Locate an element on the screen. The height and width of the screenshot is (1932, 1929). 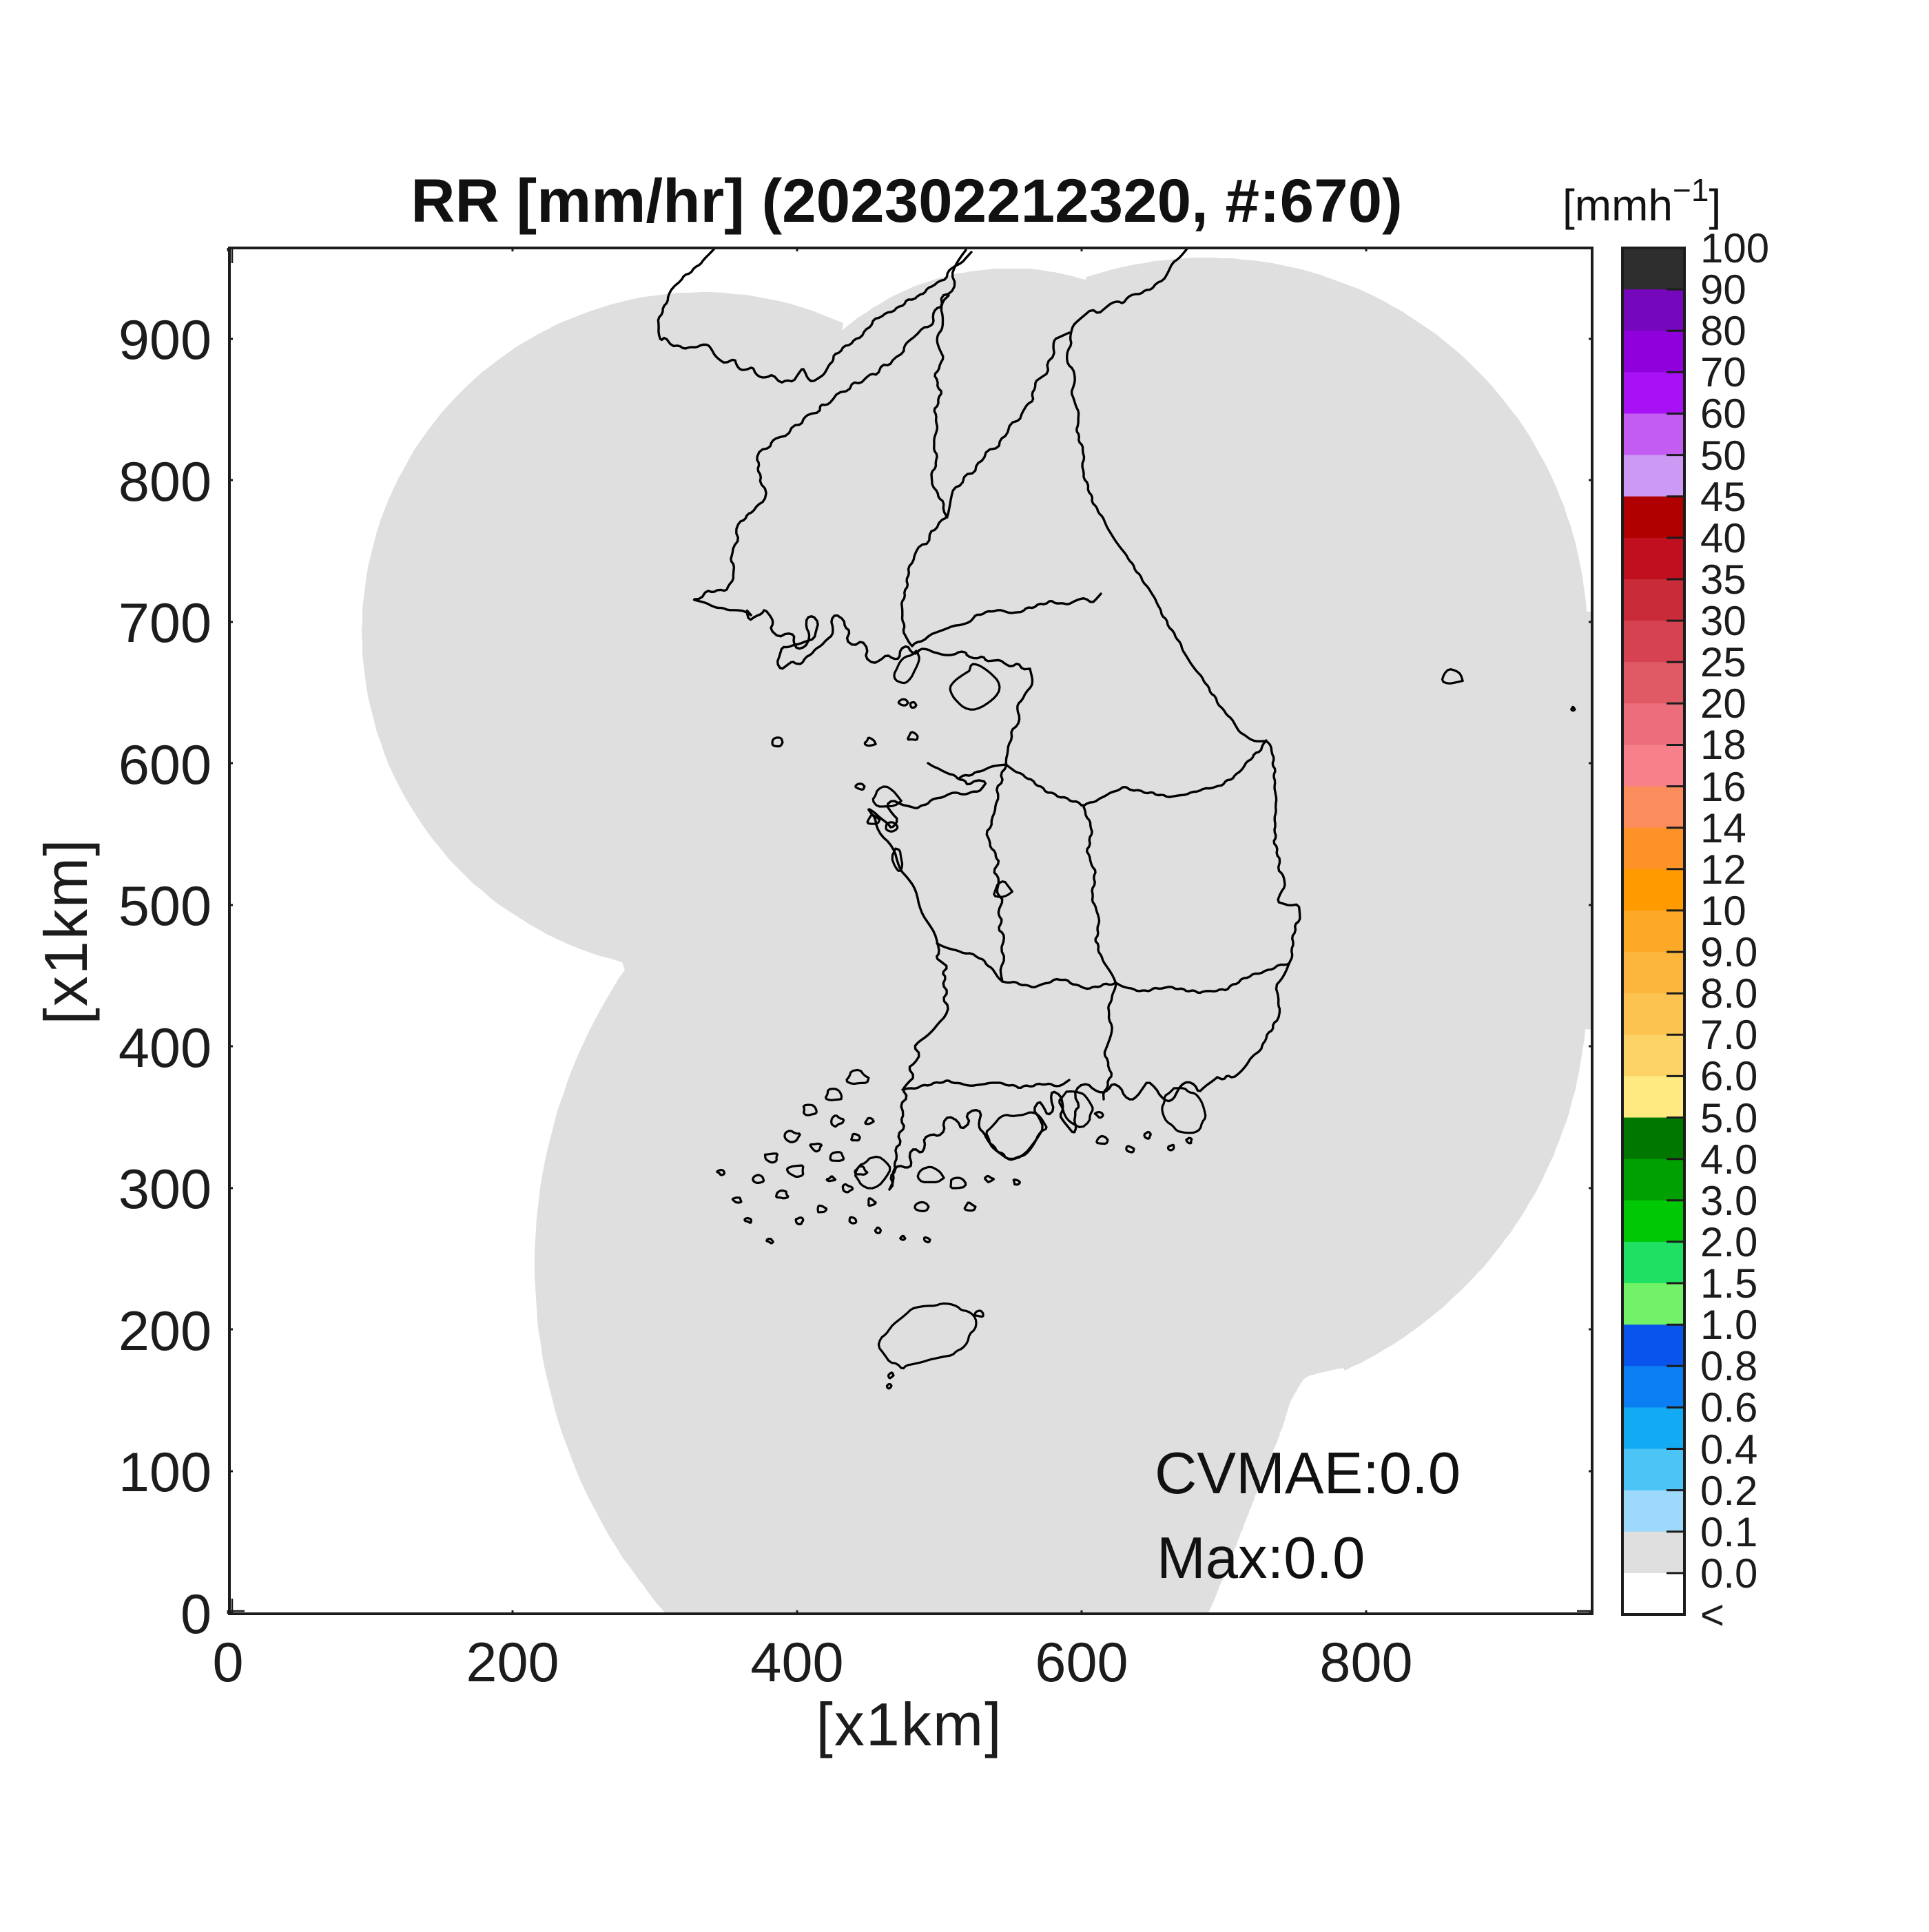
svg-text: 1.0 is located at coordinates (1728, 1325).